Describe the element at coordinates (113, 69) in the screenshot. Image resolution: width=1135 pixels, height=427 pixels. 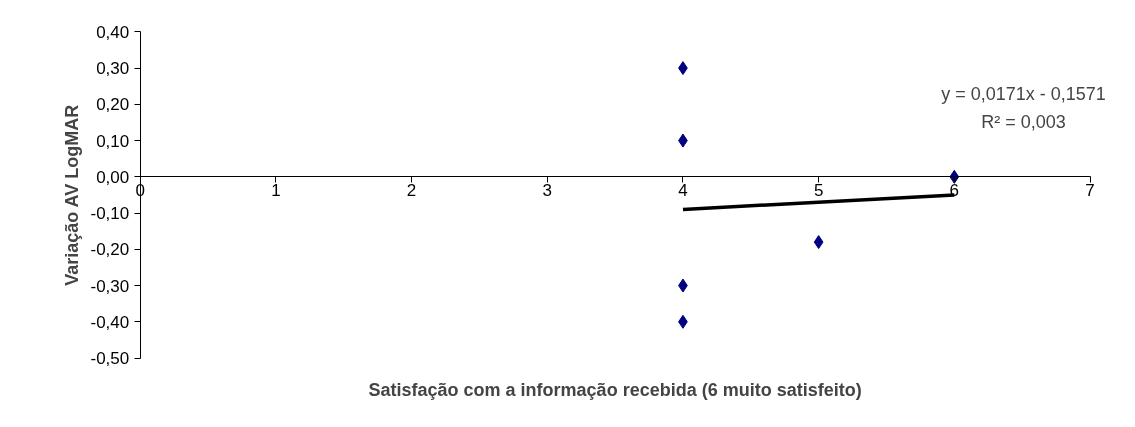
I see `y-tick-label: 0,30` at that location.